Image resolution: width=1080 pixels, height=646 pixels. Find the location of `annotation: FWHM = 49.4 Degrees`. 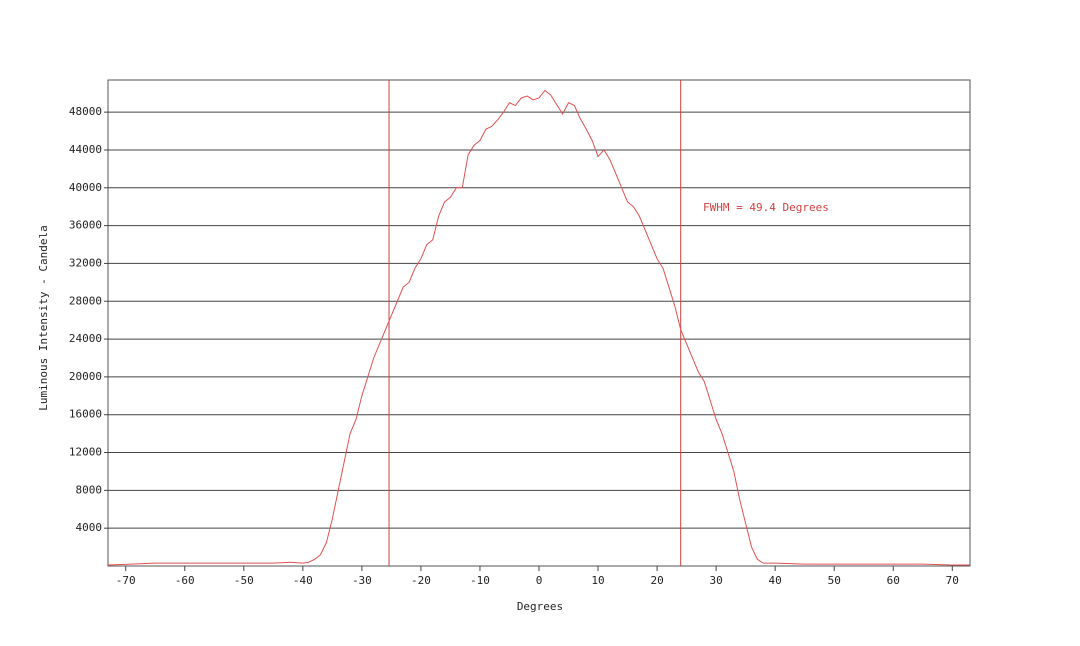

annotation: FWHM = 49.4 Degrees is located at coordinates (766, 207).